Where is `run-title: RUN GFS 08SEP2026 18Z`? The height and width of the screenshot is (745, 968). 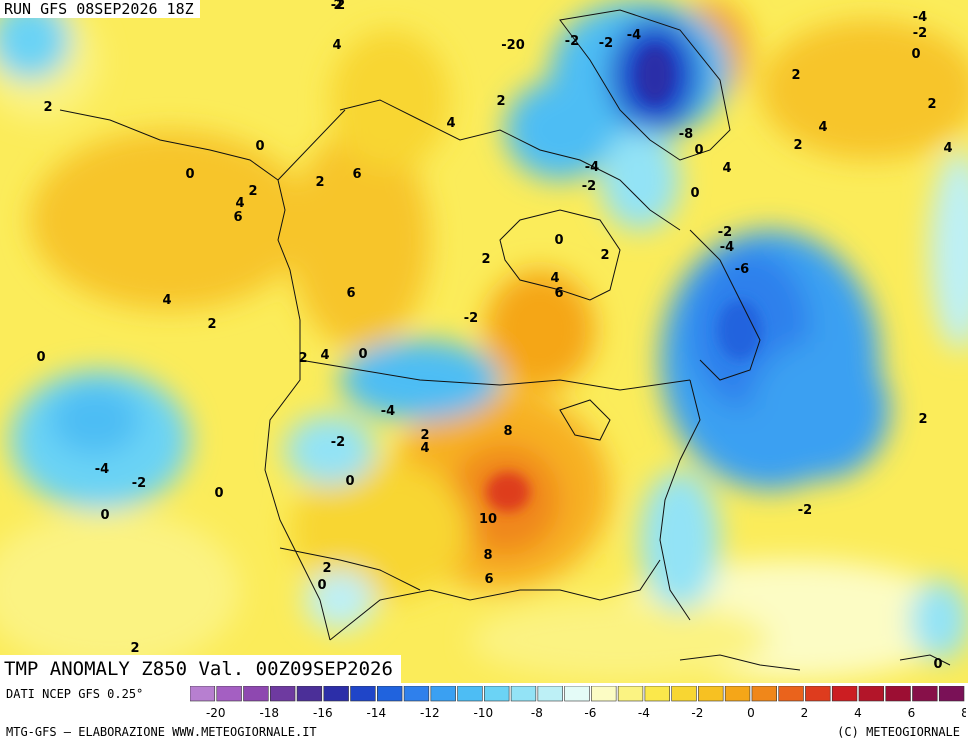
run-title: RUN GFS 08SEP2026 18Z is located at coordinates (100, 9).